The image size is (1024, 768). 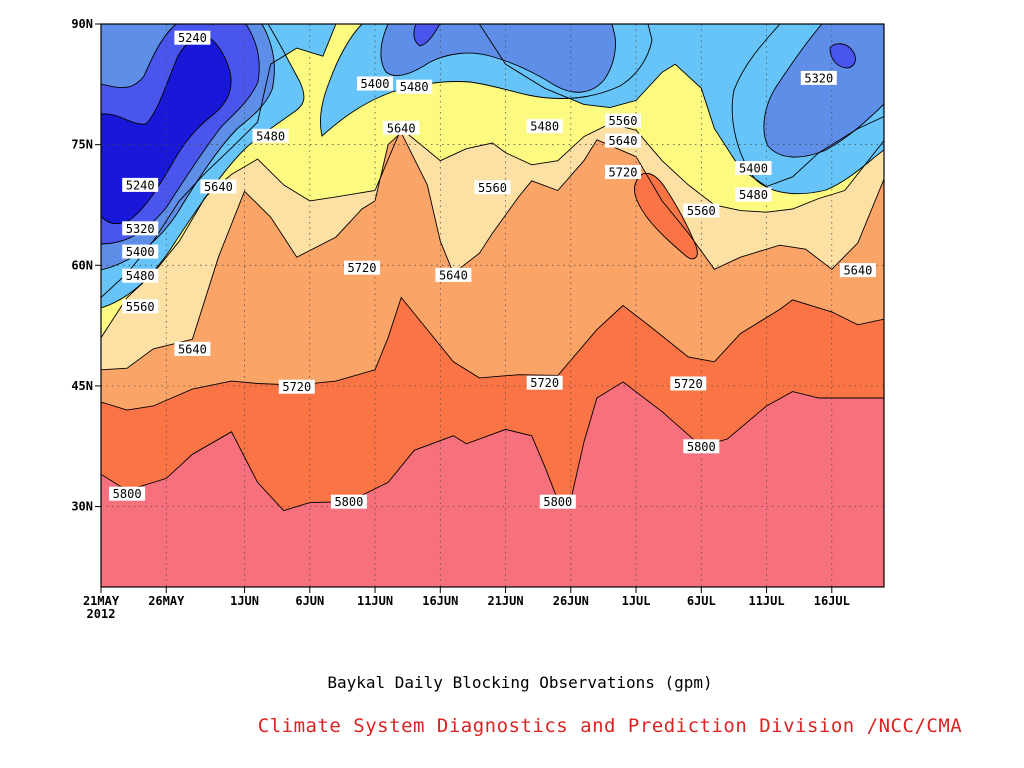 What do you see at coordinates (832, 601) in the screenshot?
I see `x-tick-label: 16JUL` at bounding box center [832, 601].